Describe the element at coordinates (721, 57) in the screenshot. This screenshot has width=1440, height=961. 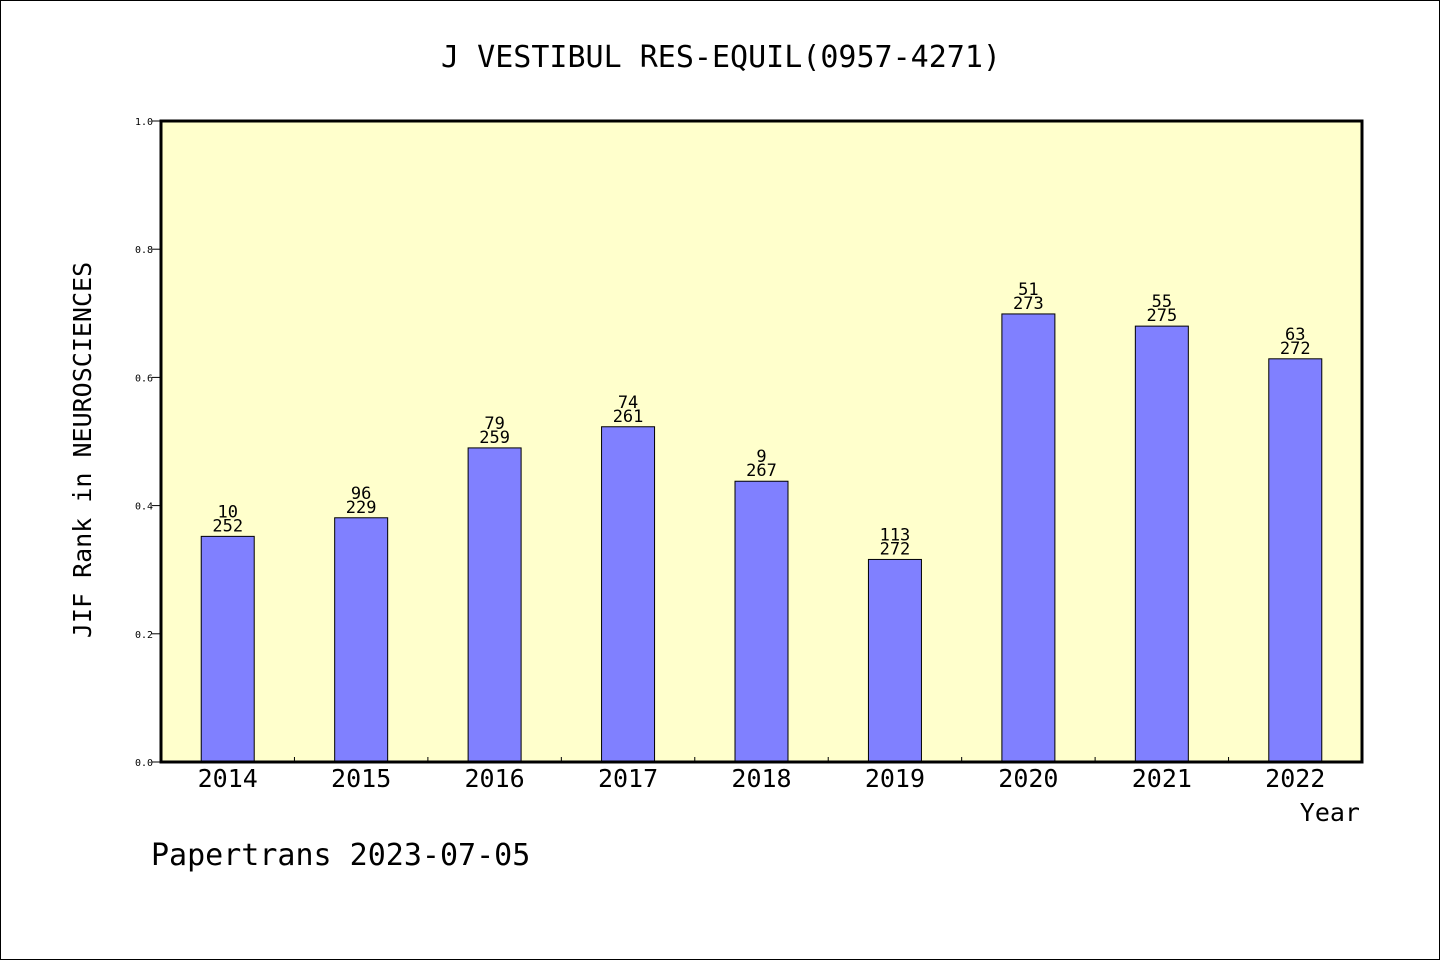
I see `chart-title: J VESTIBUL RES-EQUIL(0957-4271)` at that location.